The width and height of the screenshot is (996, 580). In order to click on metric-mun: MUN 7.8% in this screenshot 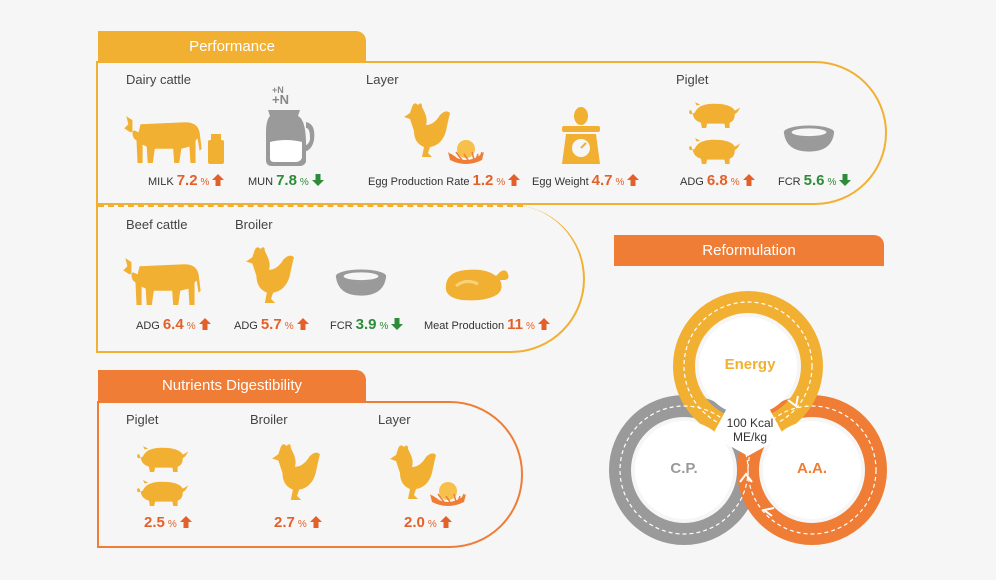, I will do `click(286, 180)`.